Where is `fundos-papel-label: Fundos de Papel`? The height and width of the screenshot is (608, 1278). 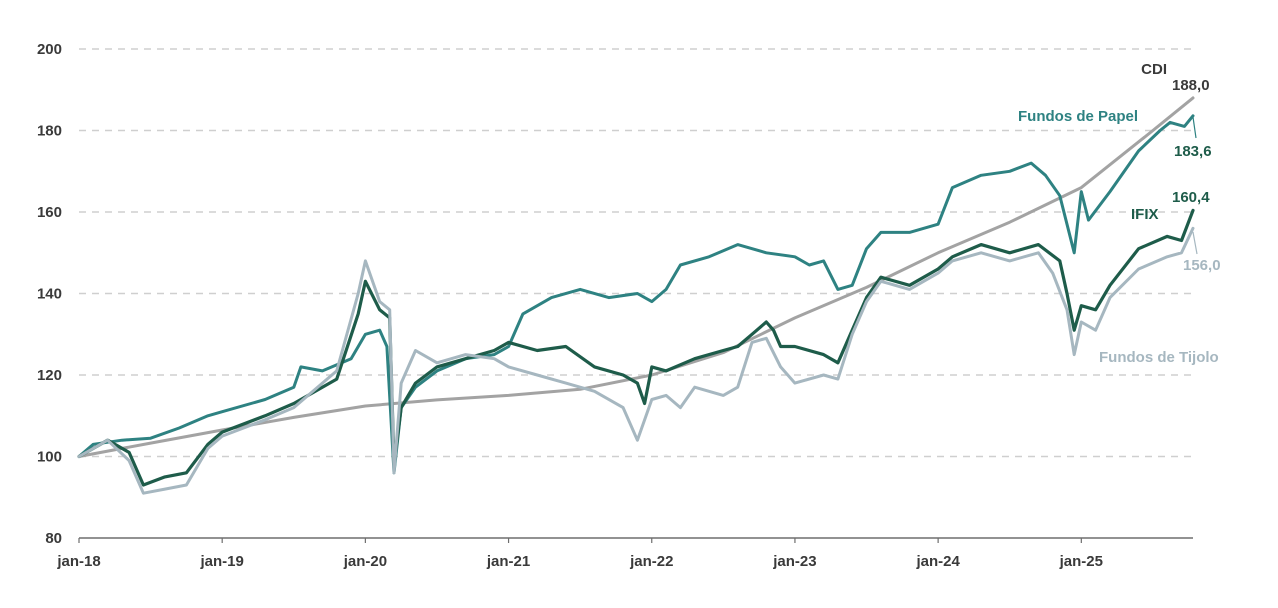
fundos-papel-label: Fundos de Papel is located at coordinates (1078, 116).